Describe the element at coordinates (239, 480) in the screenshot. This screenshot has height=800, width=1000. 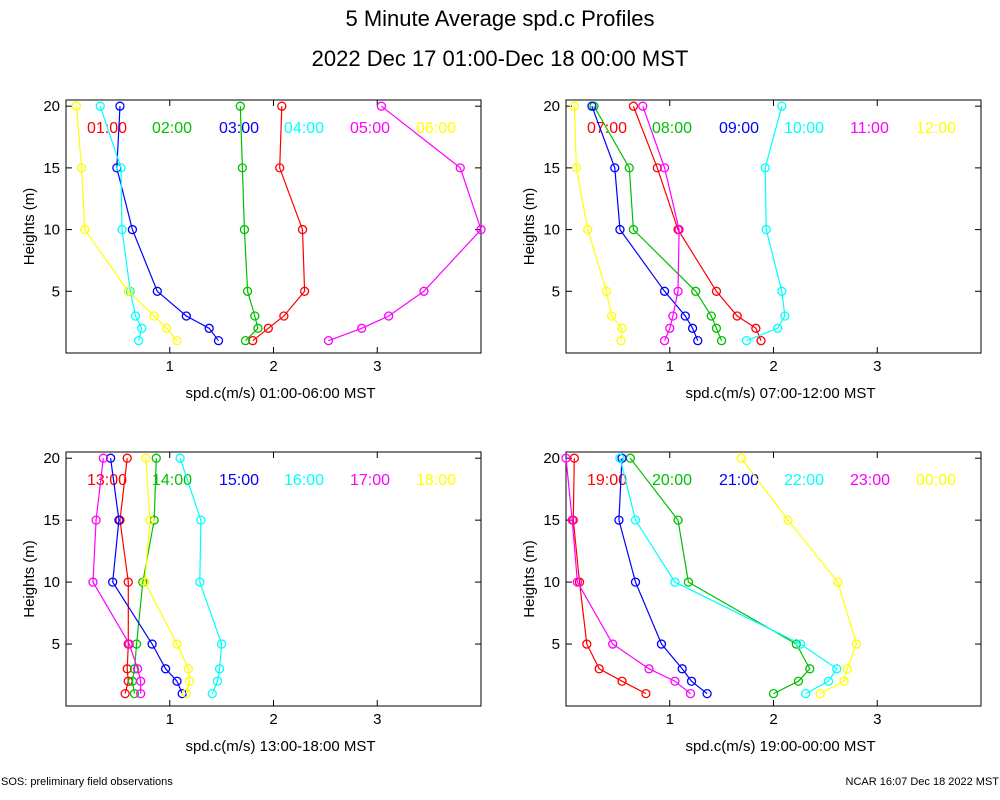
I see `legend-label-15:00: 15:00` at that location.